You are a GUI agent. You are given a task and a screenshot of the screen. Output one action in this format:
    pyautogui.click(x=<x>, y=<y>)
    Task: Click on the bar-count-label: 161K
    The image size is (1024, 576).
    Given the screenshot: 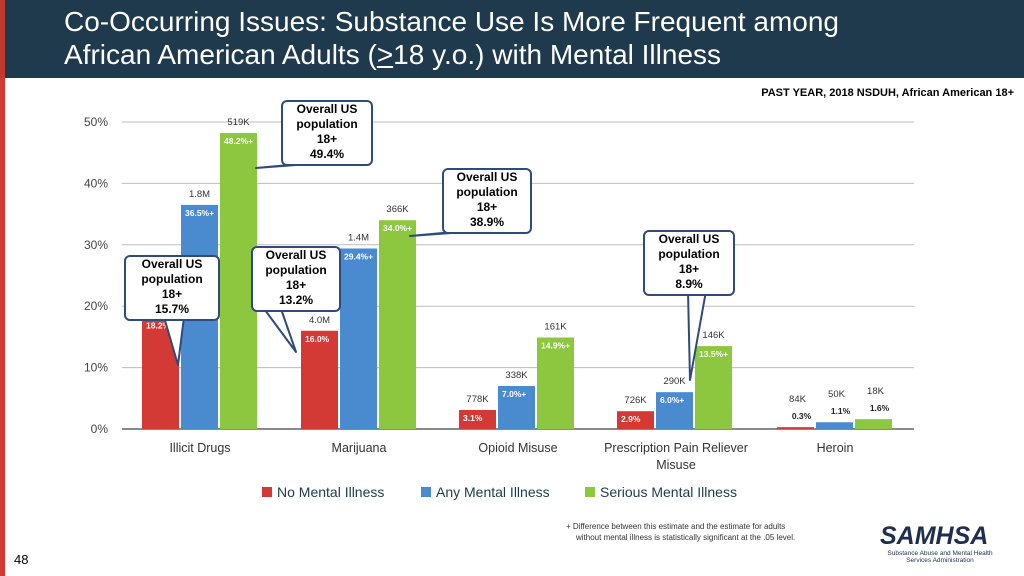 What is the action you would take?
    pyautogui.click(x=555, y=327)
    